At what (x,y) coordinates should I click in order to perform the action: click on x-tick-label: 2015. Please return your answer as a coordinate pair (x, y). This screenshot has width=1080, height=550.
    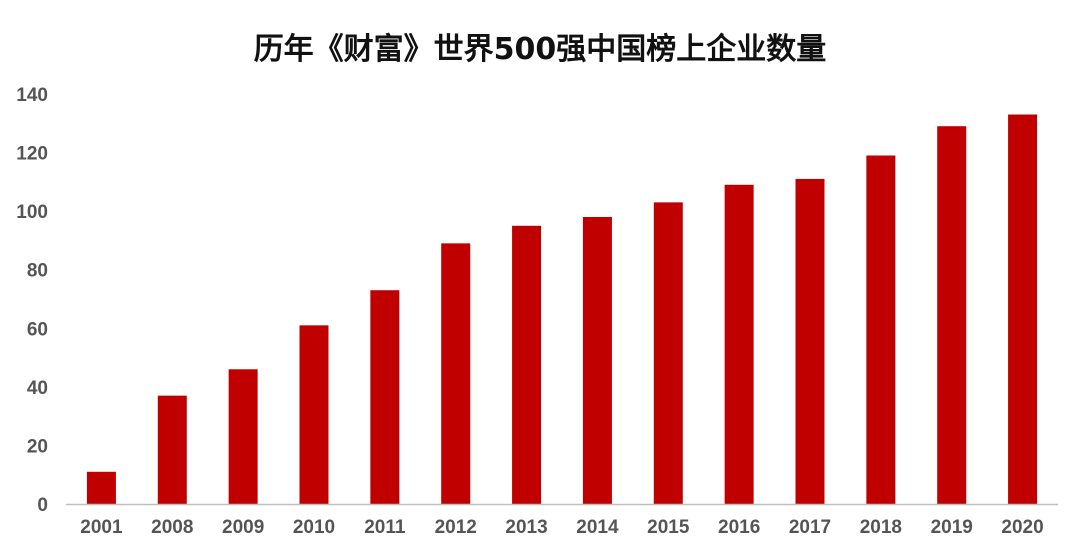
    Looking at the image, I should click on (668, 527).